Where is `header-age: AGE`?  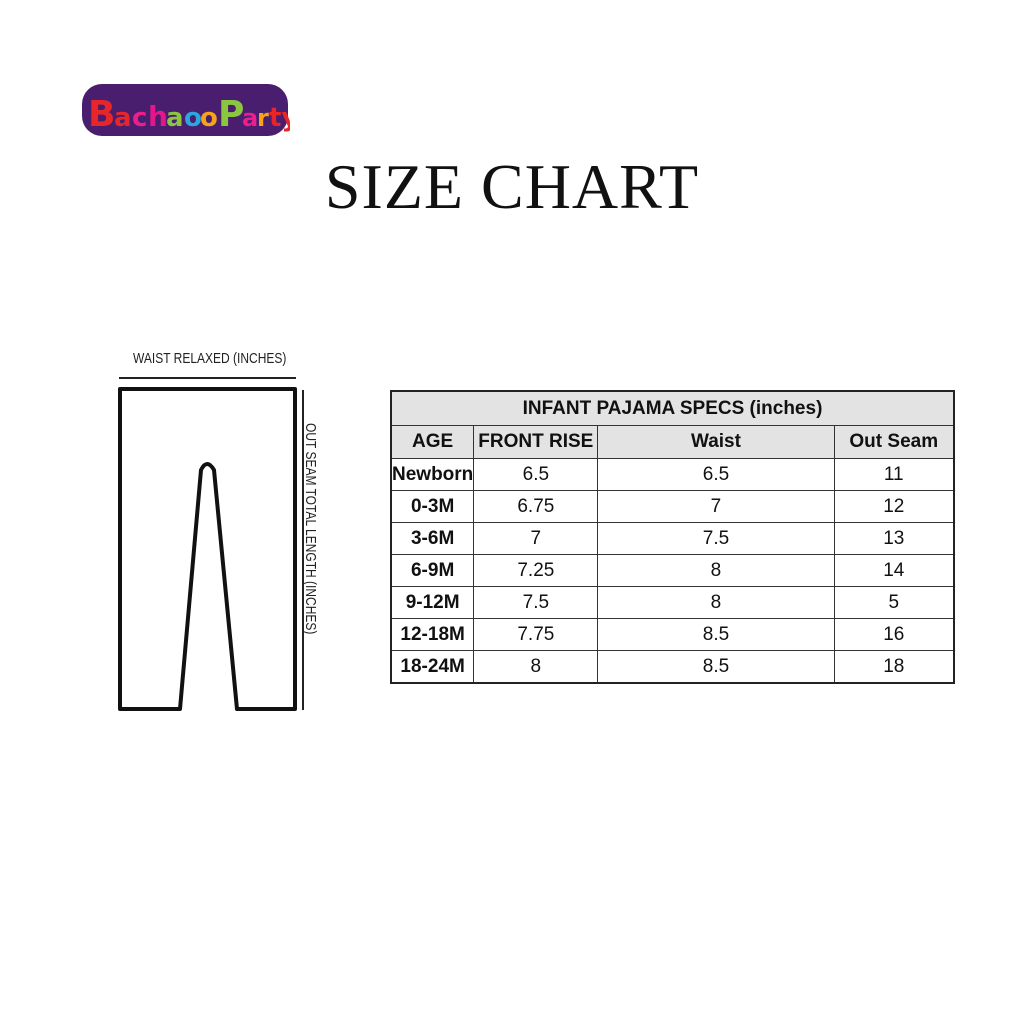 header-age: AGE is located at coordinates (432, 442).